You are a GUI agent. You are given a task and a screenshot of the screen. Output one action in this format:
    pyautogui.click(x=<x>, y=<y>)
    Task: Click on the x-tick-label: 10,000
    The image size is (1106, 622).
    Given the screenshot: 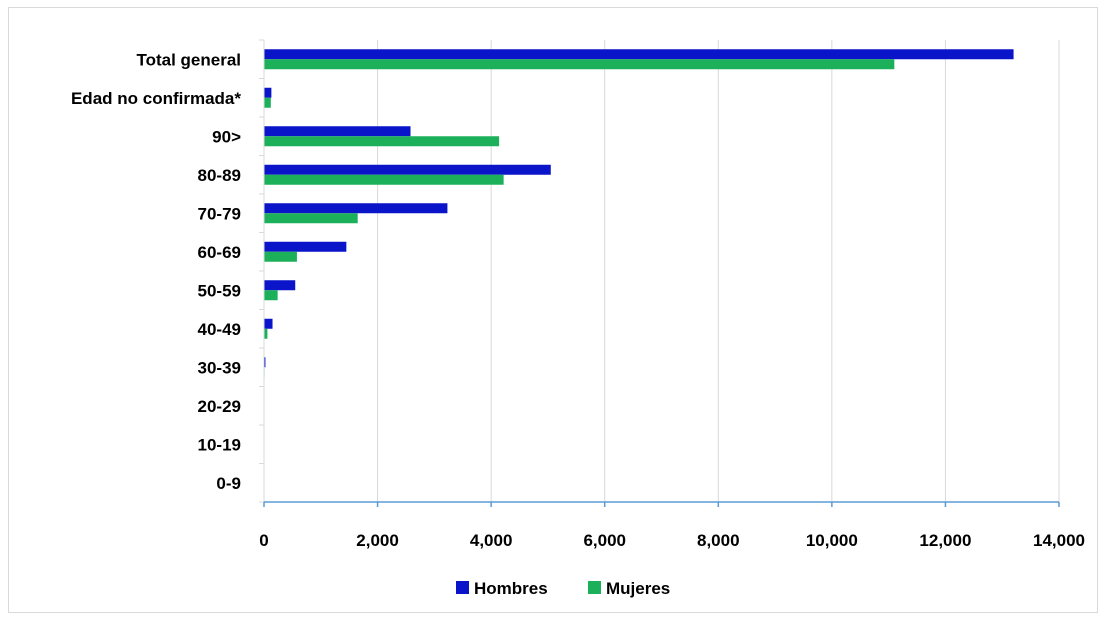 What is the action you would take?
    pyautogui.click(x=832, y=540)
    